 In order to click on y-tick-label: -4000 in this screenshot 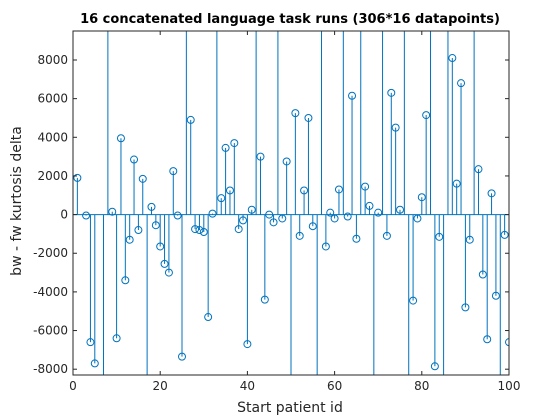, I will do `click(50, 292)`.